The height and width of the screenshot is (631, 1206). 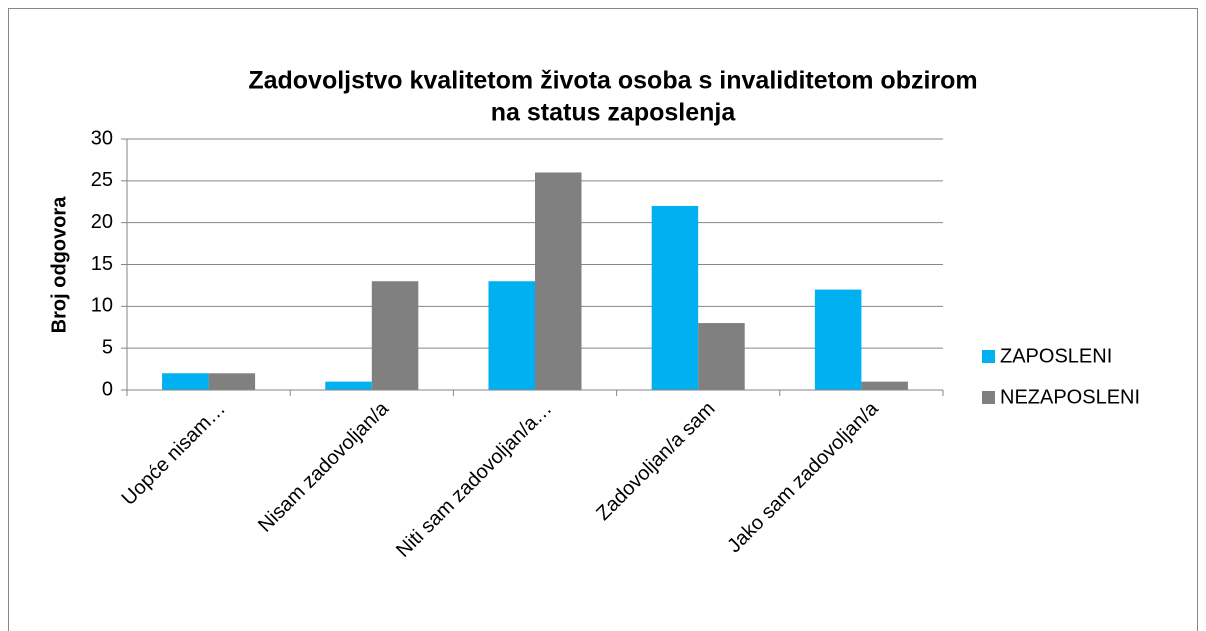 I want to click on chart-title: na status zaposlenja, so click(x=614, y=113).